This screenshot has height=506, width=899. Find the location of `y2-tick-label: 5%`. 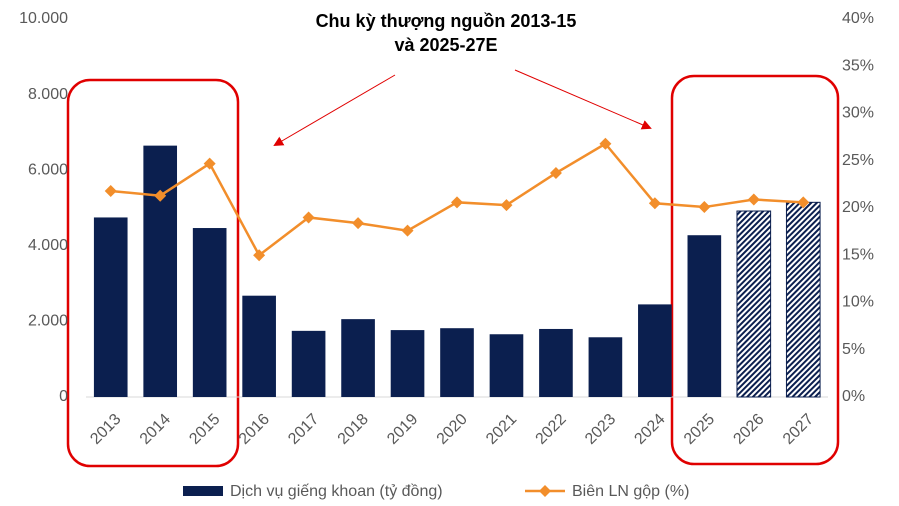

y2-tick-label: 5% is located at coordinates (853, 349).